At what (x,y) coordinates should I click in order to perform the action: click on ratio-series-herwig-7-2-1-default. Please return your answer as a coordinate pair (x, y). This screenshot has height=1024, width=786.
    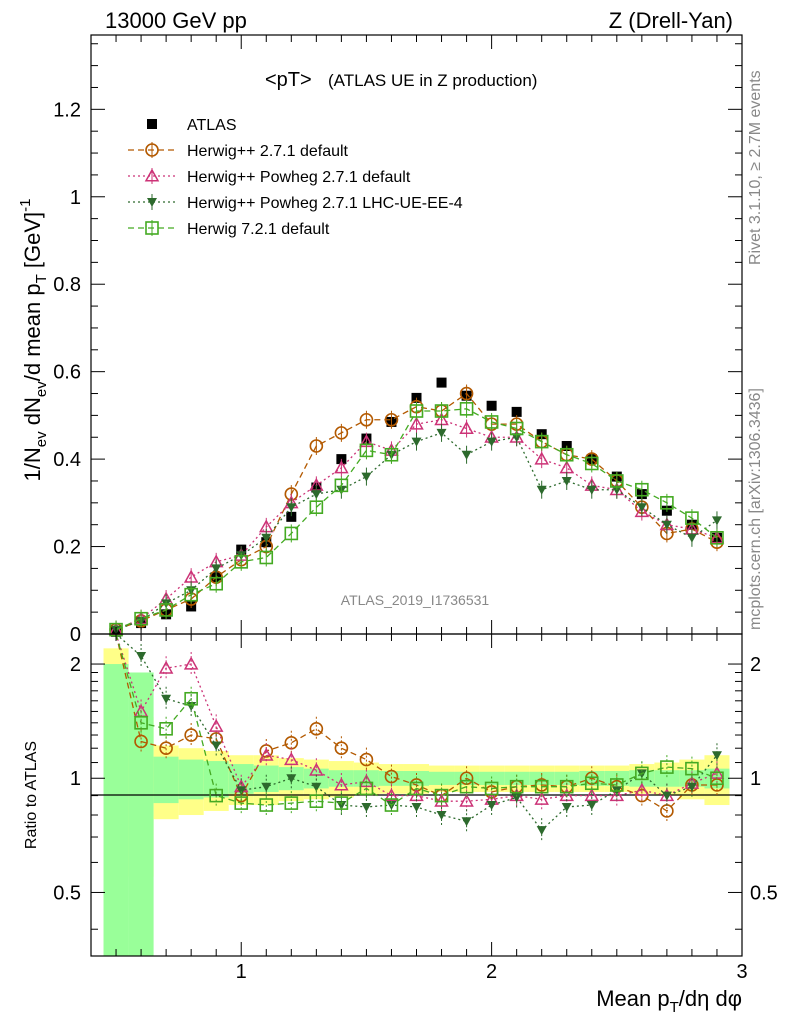
    Looking at the image, I should click on (419, 725).